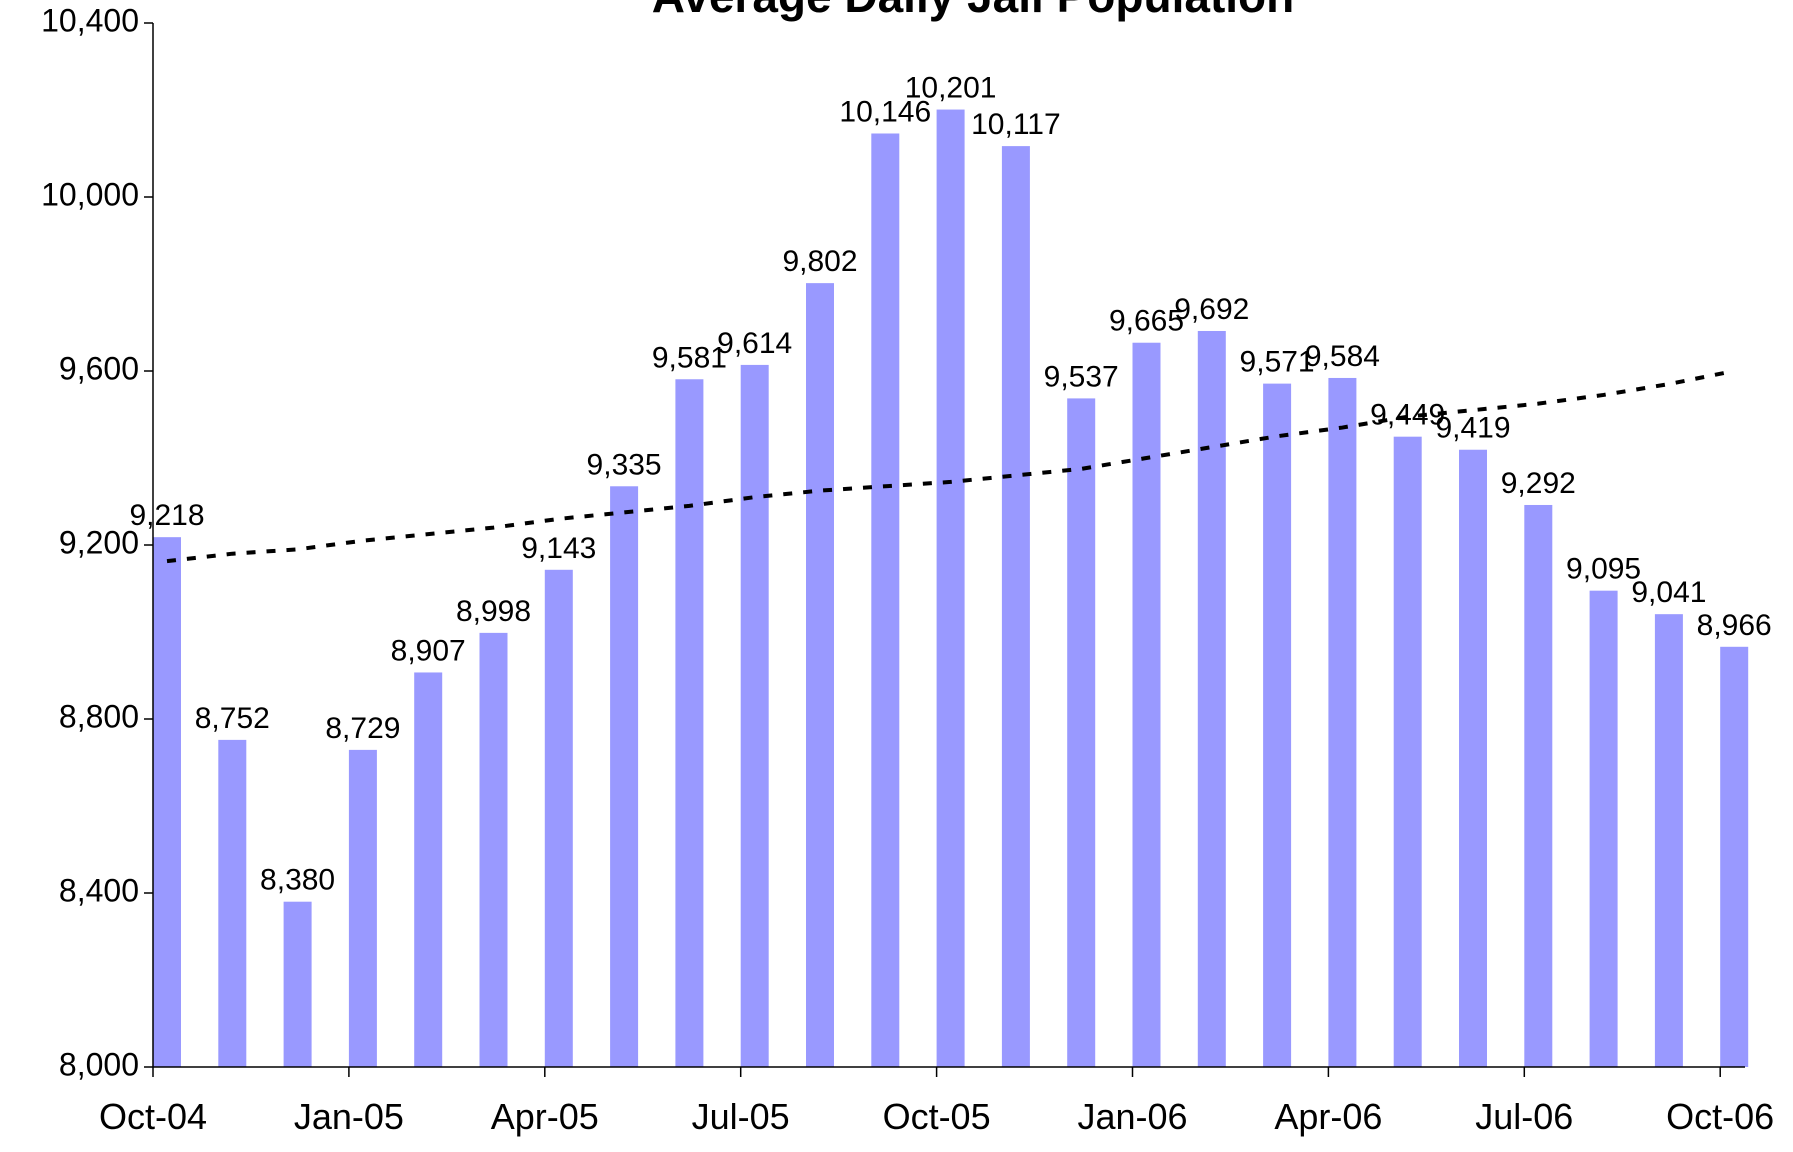  What do you see at coordinates (1328, 1116) in the screenshot?
I see `x-tick-label: Apr-06` at bounding box center [1328, 1116].